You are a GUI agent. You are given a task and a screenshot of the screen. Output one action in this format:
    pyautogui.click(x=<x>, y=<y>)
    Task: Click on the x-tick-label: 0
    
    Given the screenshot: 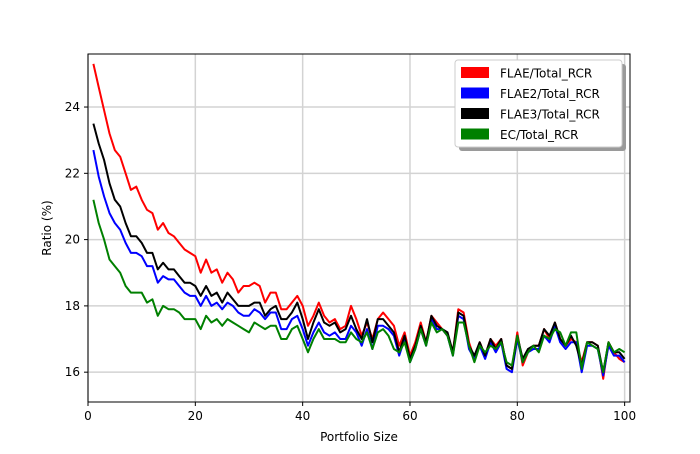 What is the action you would take?
    pyautogui.click(x=88, y=416)
    